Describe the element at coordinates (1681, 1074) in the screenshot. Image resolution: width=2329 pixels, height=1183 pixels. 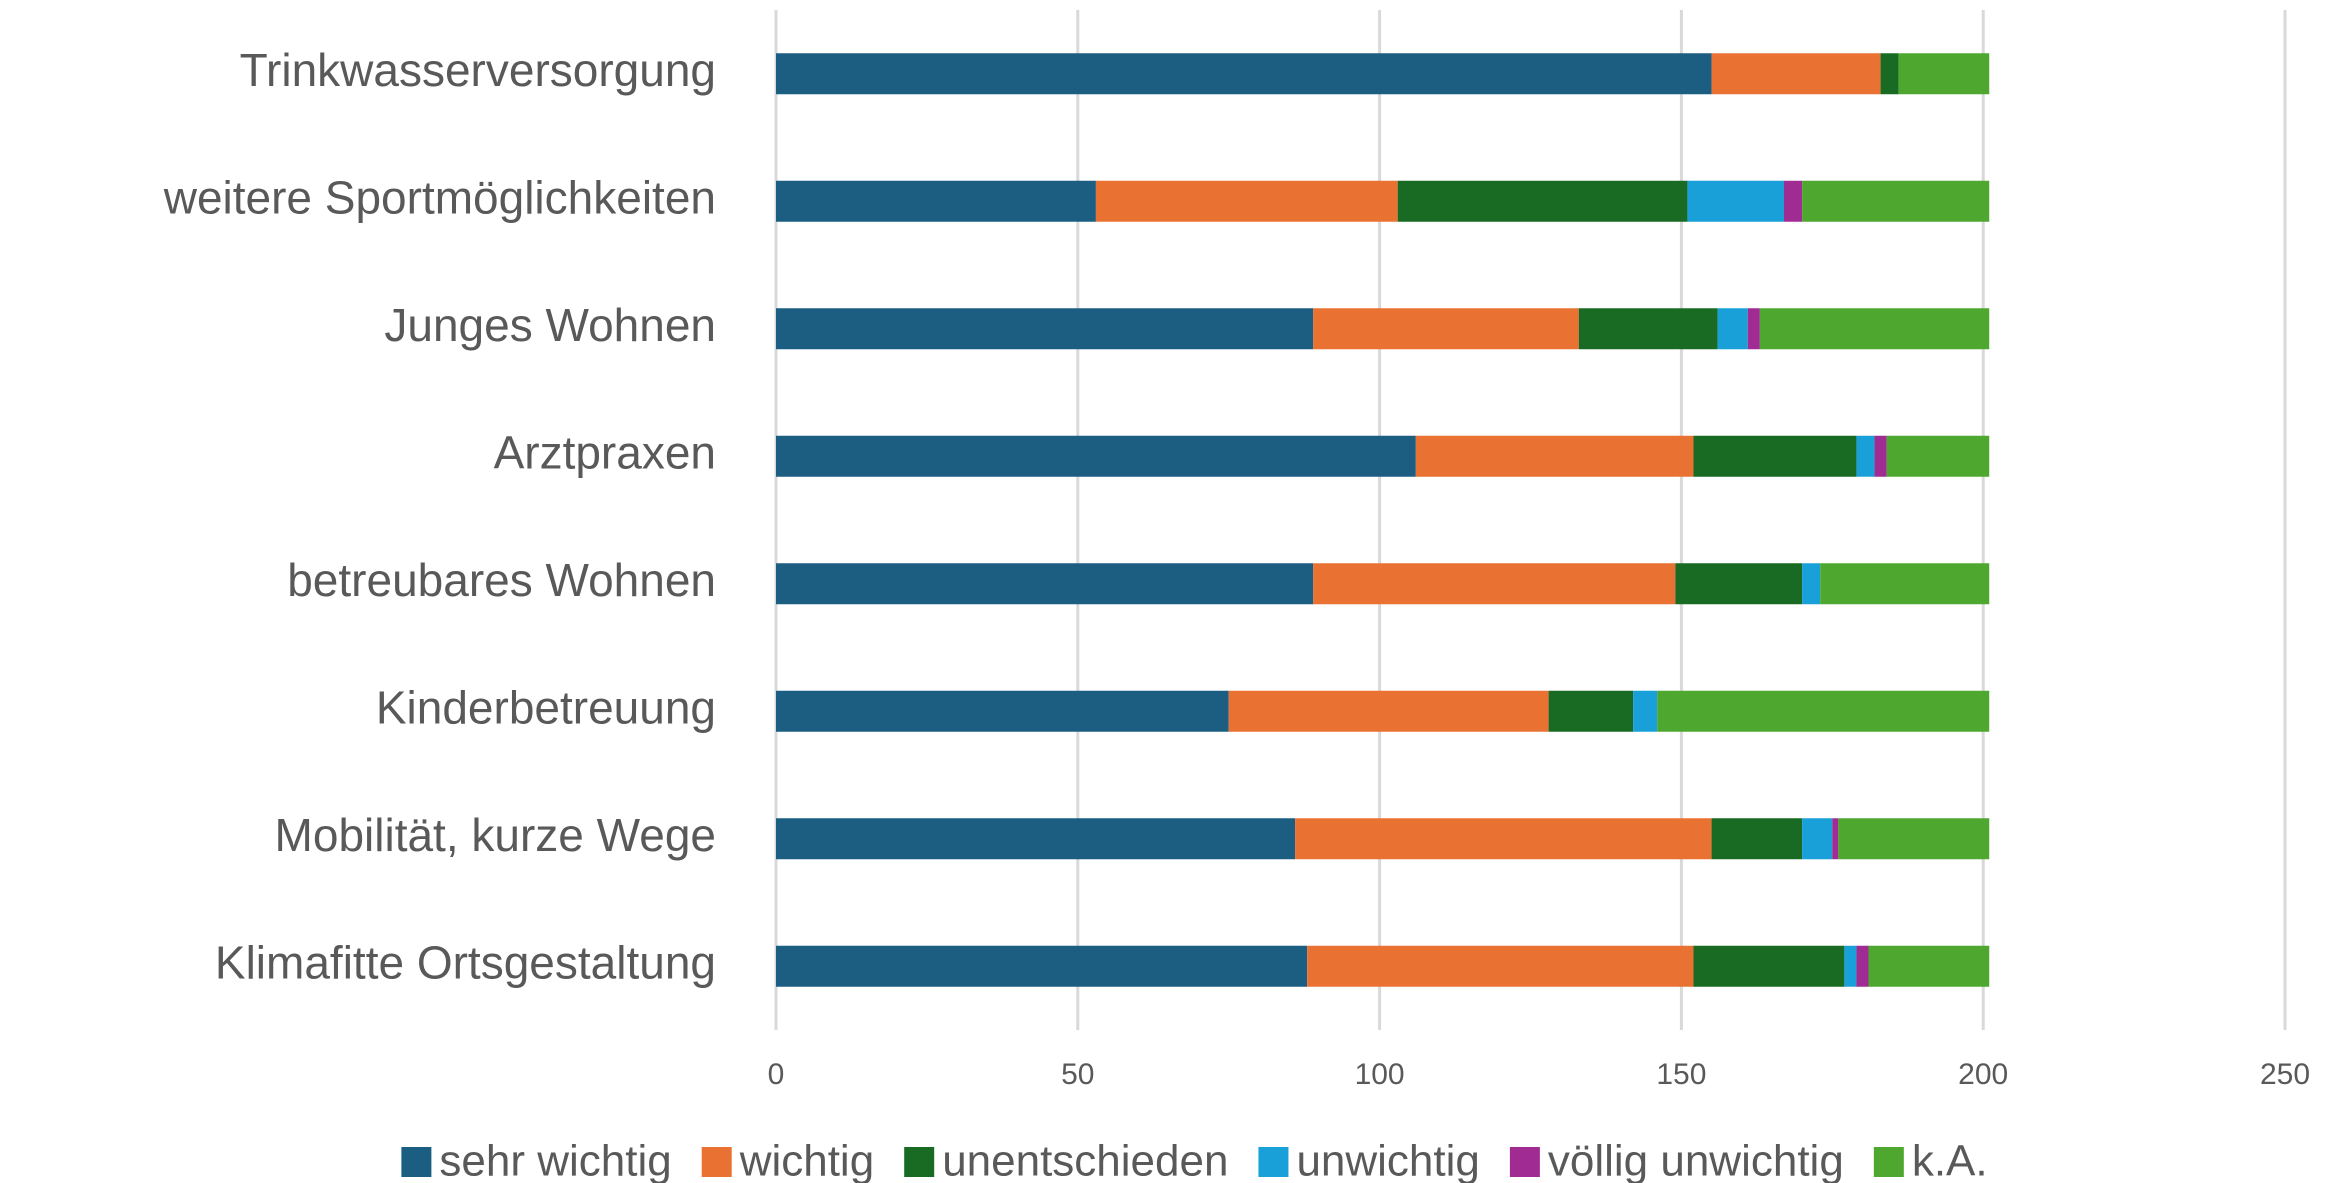
I see `x-tick-label: 150` at that location.